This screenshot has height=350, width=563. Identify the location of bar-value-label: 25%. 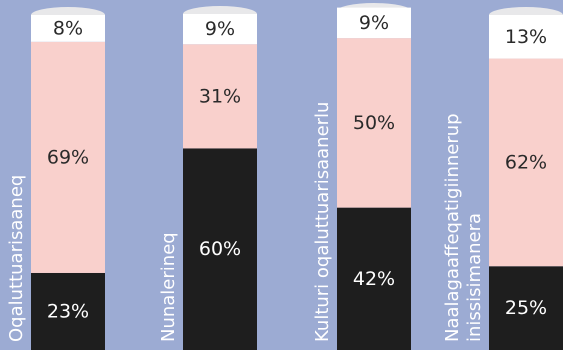
(526, 308).